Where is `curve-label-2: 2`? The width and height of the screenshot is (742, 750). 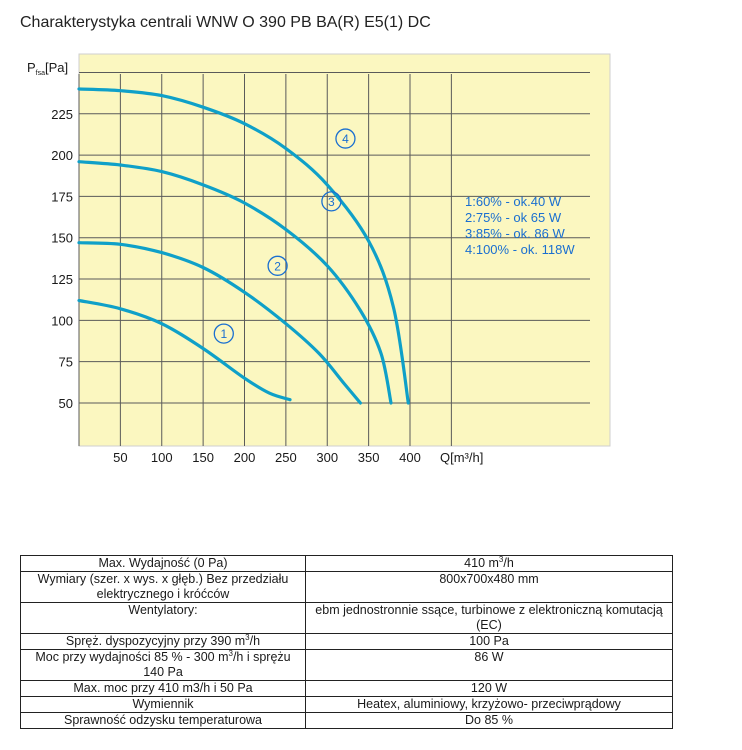 curve-label-2: 2 is located at coordinates (277, 265).